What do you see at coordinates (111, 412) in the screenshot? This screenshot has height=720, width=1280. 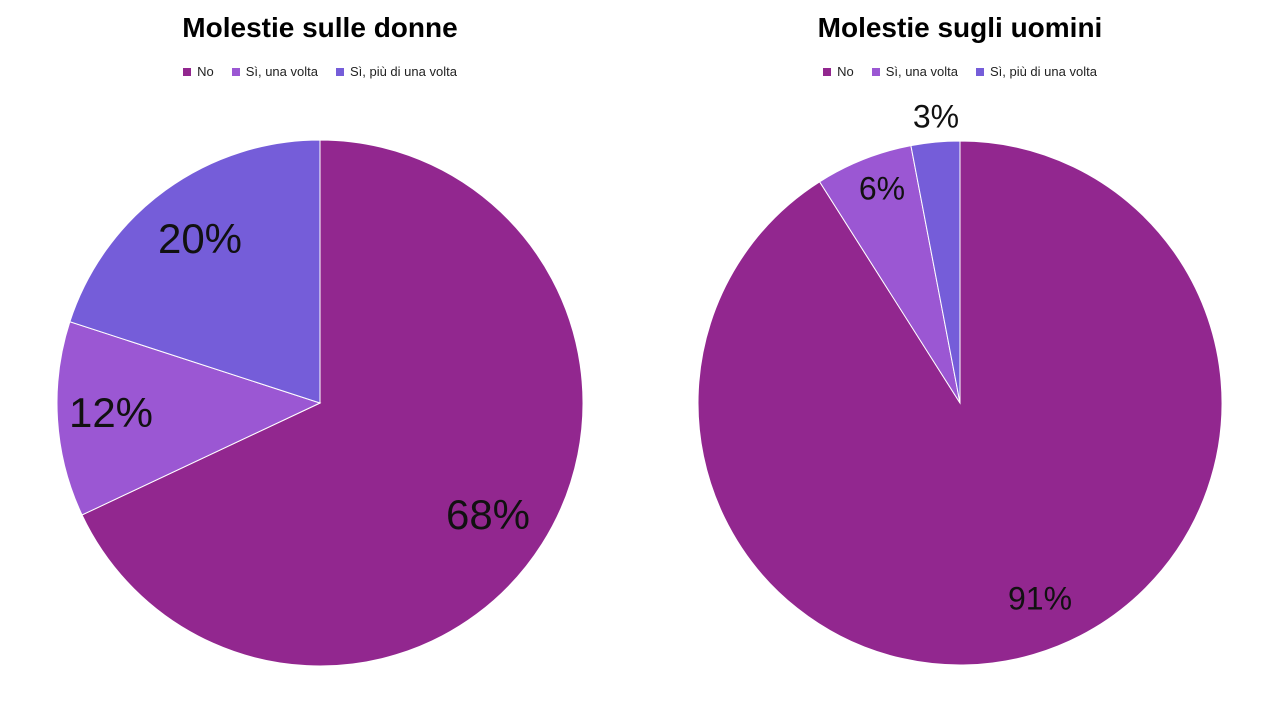 I see `data-label: 12%` at bounding box center [111, 412].